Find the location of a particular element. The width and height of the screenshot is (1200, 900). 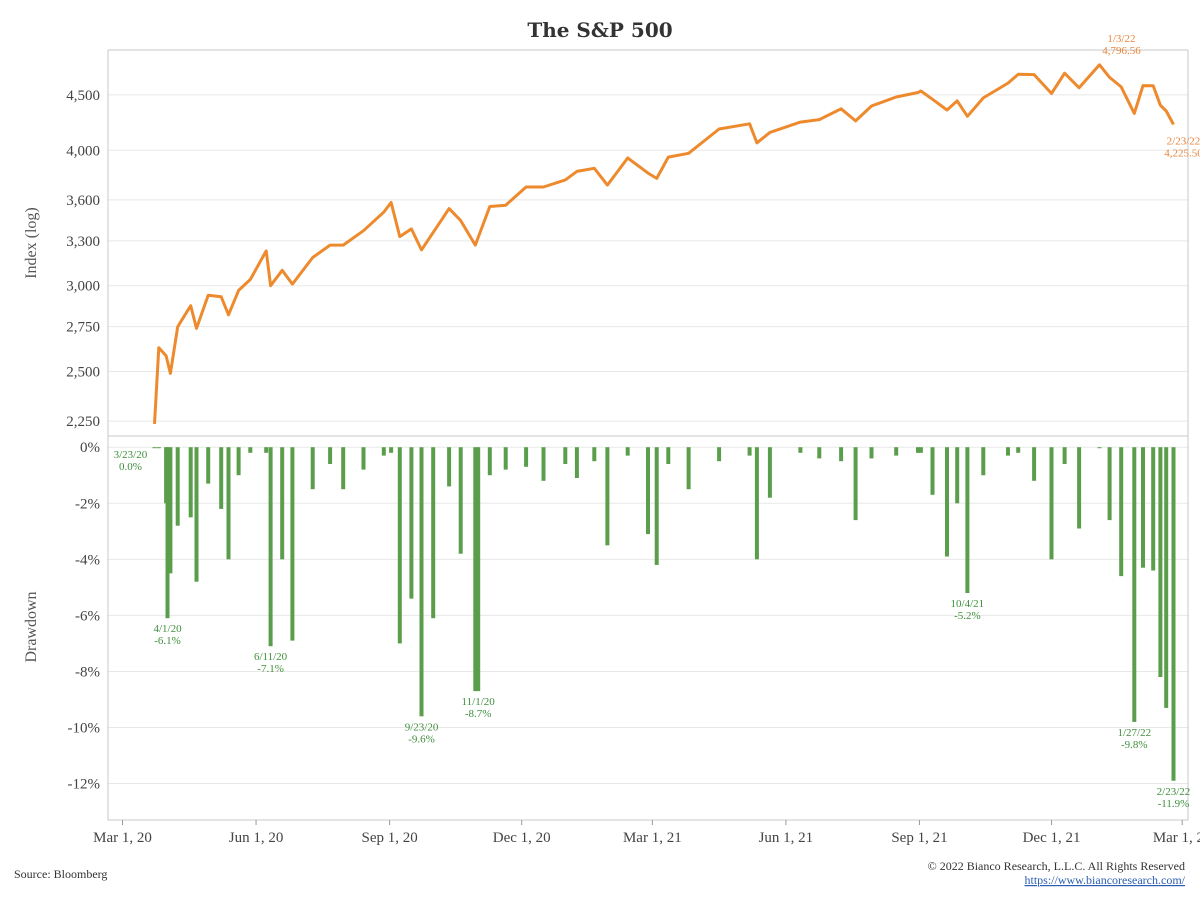

price-y-axis-title: Index (log) is located at coordinates (31, 243).